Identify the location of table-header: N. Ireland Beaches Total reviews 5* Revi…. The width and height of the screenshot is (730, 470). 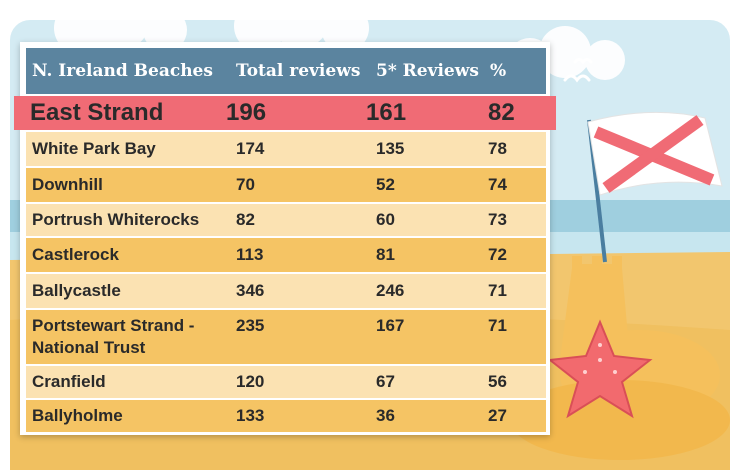
(286, 71).